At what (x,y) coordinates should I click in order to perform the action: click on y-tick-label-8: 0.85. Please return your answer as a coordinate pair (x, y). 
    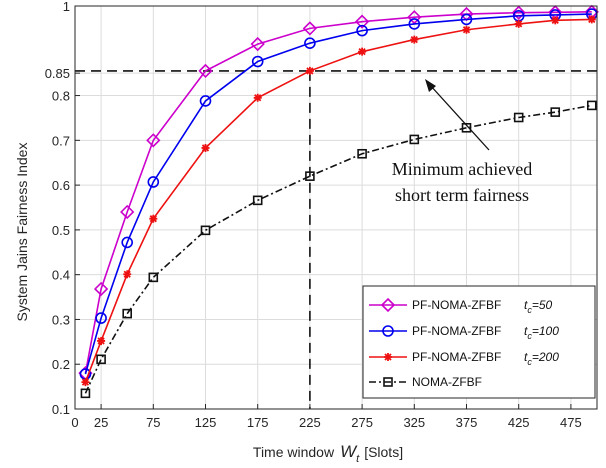
    Looking at the image, I should click on (57, 73).